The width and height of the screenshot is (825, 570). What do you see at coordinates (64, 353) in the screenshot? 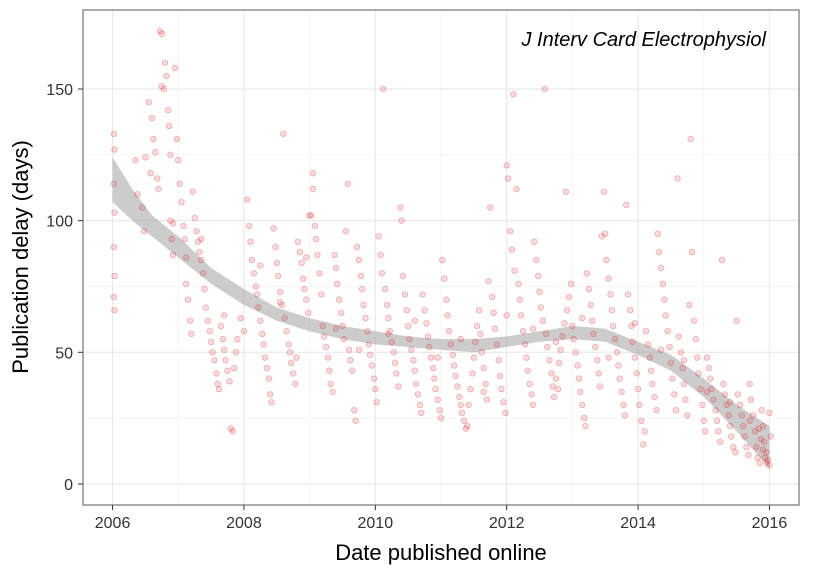
I see `y-tick-label: 50` at bounding box center [64, 353].